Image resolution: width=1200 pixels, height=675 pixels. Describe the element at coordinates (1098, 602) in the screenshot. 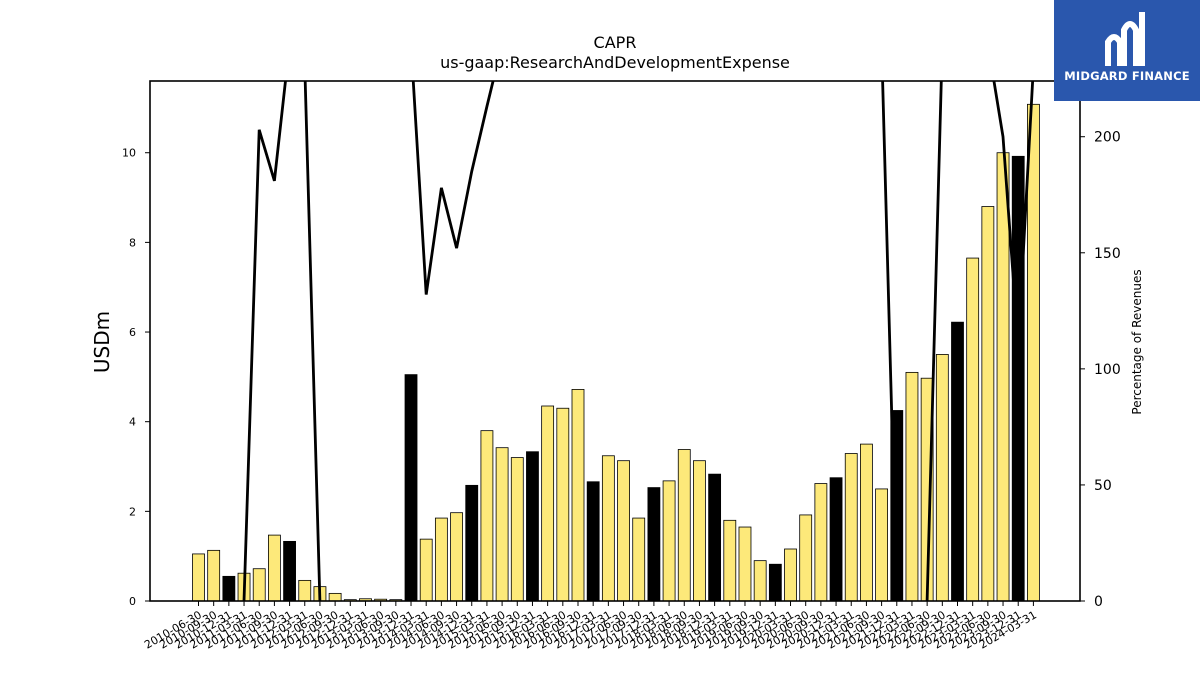

I see `y2-tick-label: 0` at that location.